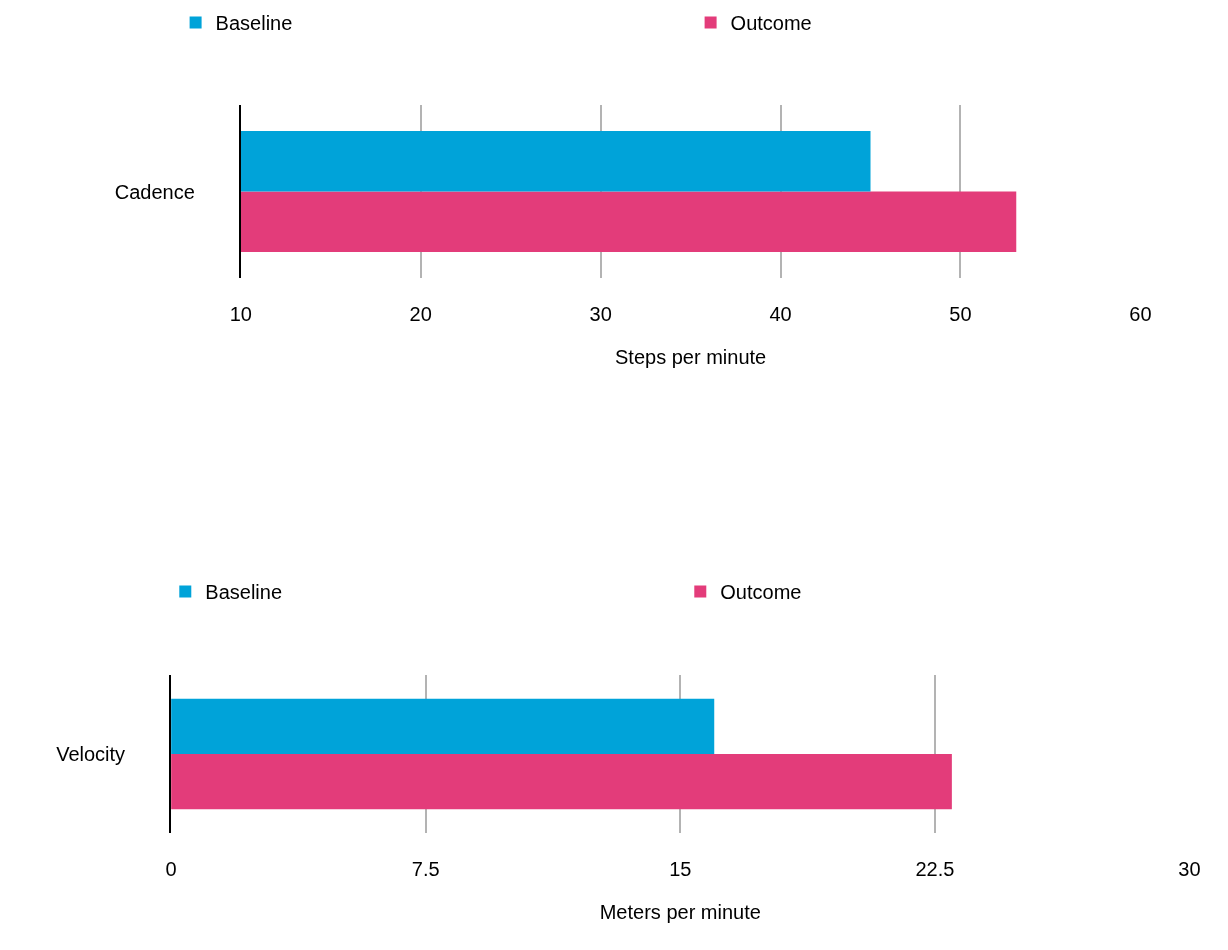 The width and height of the screenshot is (1228, 950). I want to click on x-tick-label: 50, so click(960, 314).